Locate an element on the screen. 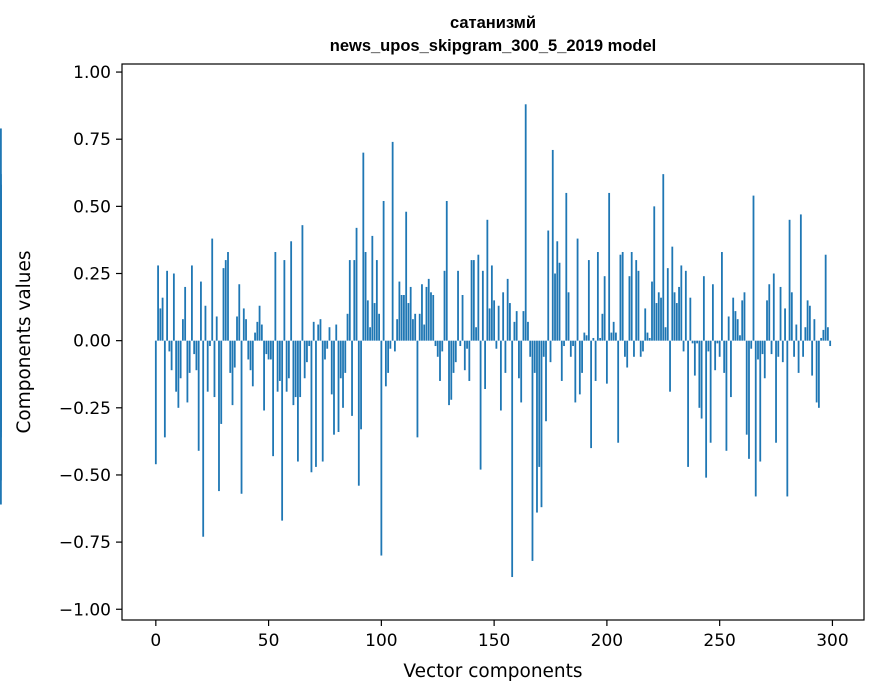  x-tick-label: 150 is located at coordinates (494, 641).